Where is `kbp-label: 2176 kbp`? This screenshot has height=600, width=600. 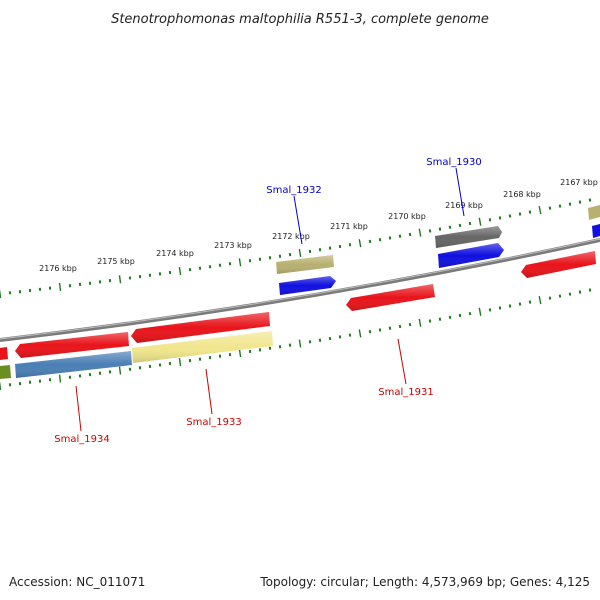
kbp-label: 2176 kbp is located at coordinates (58, 268).